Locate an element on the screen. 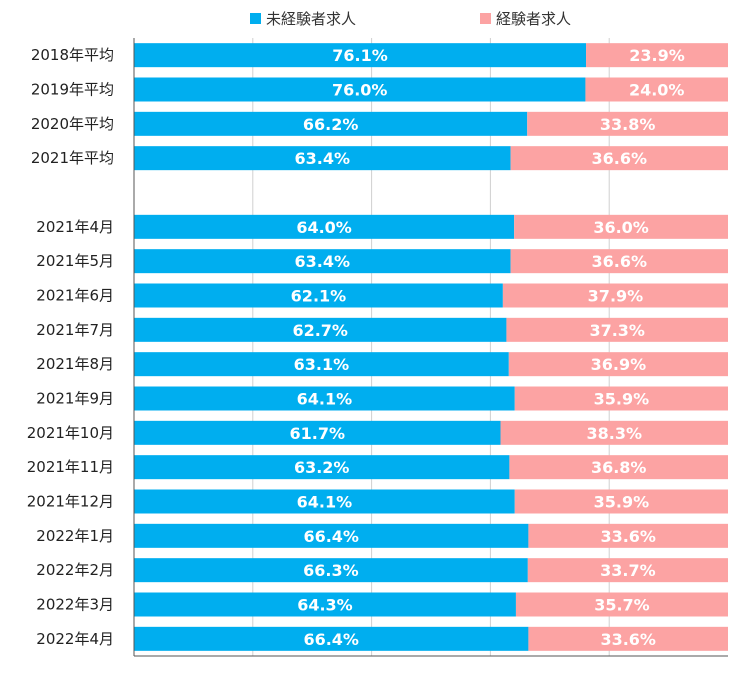 The height and width of the screenshot is (681, 747). data-label: 66.3% is located at coordinates (331, 570).